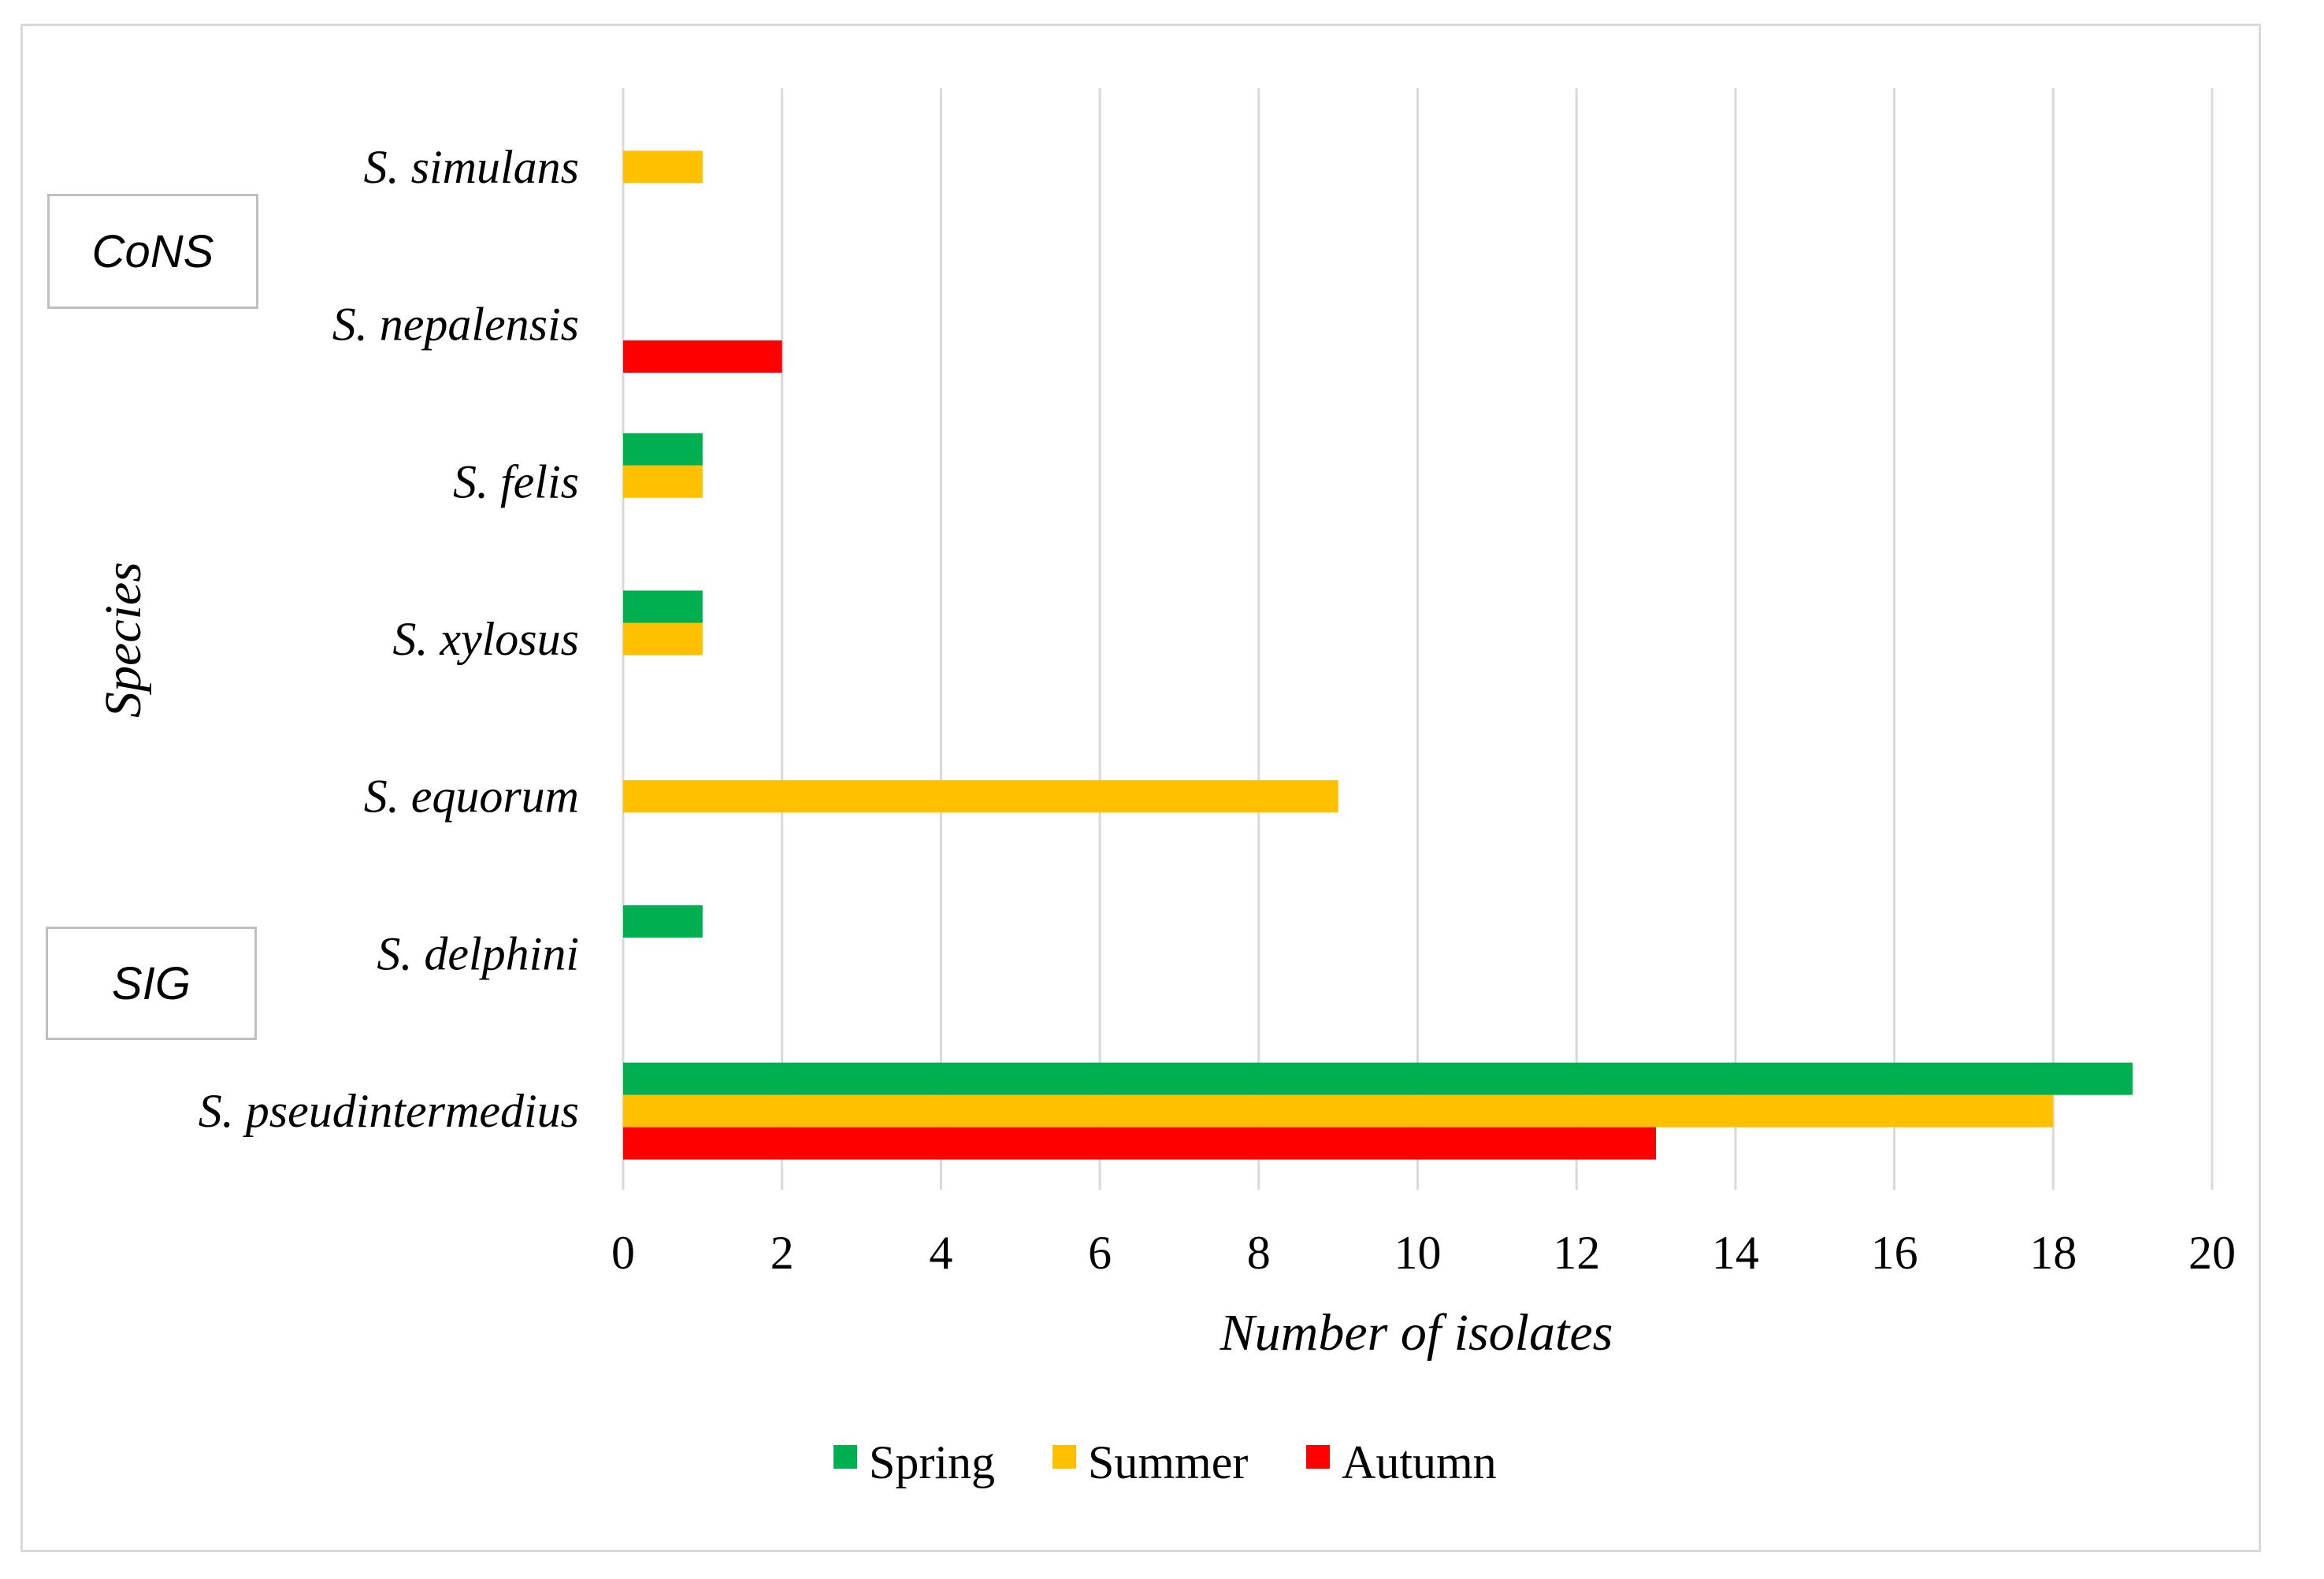 The image size is (2324, 1579). Describe the element at coordinates (471, 797) in the screenshot. I see `category-label-s-equorum: S. equorum` at that location.